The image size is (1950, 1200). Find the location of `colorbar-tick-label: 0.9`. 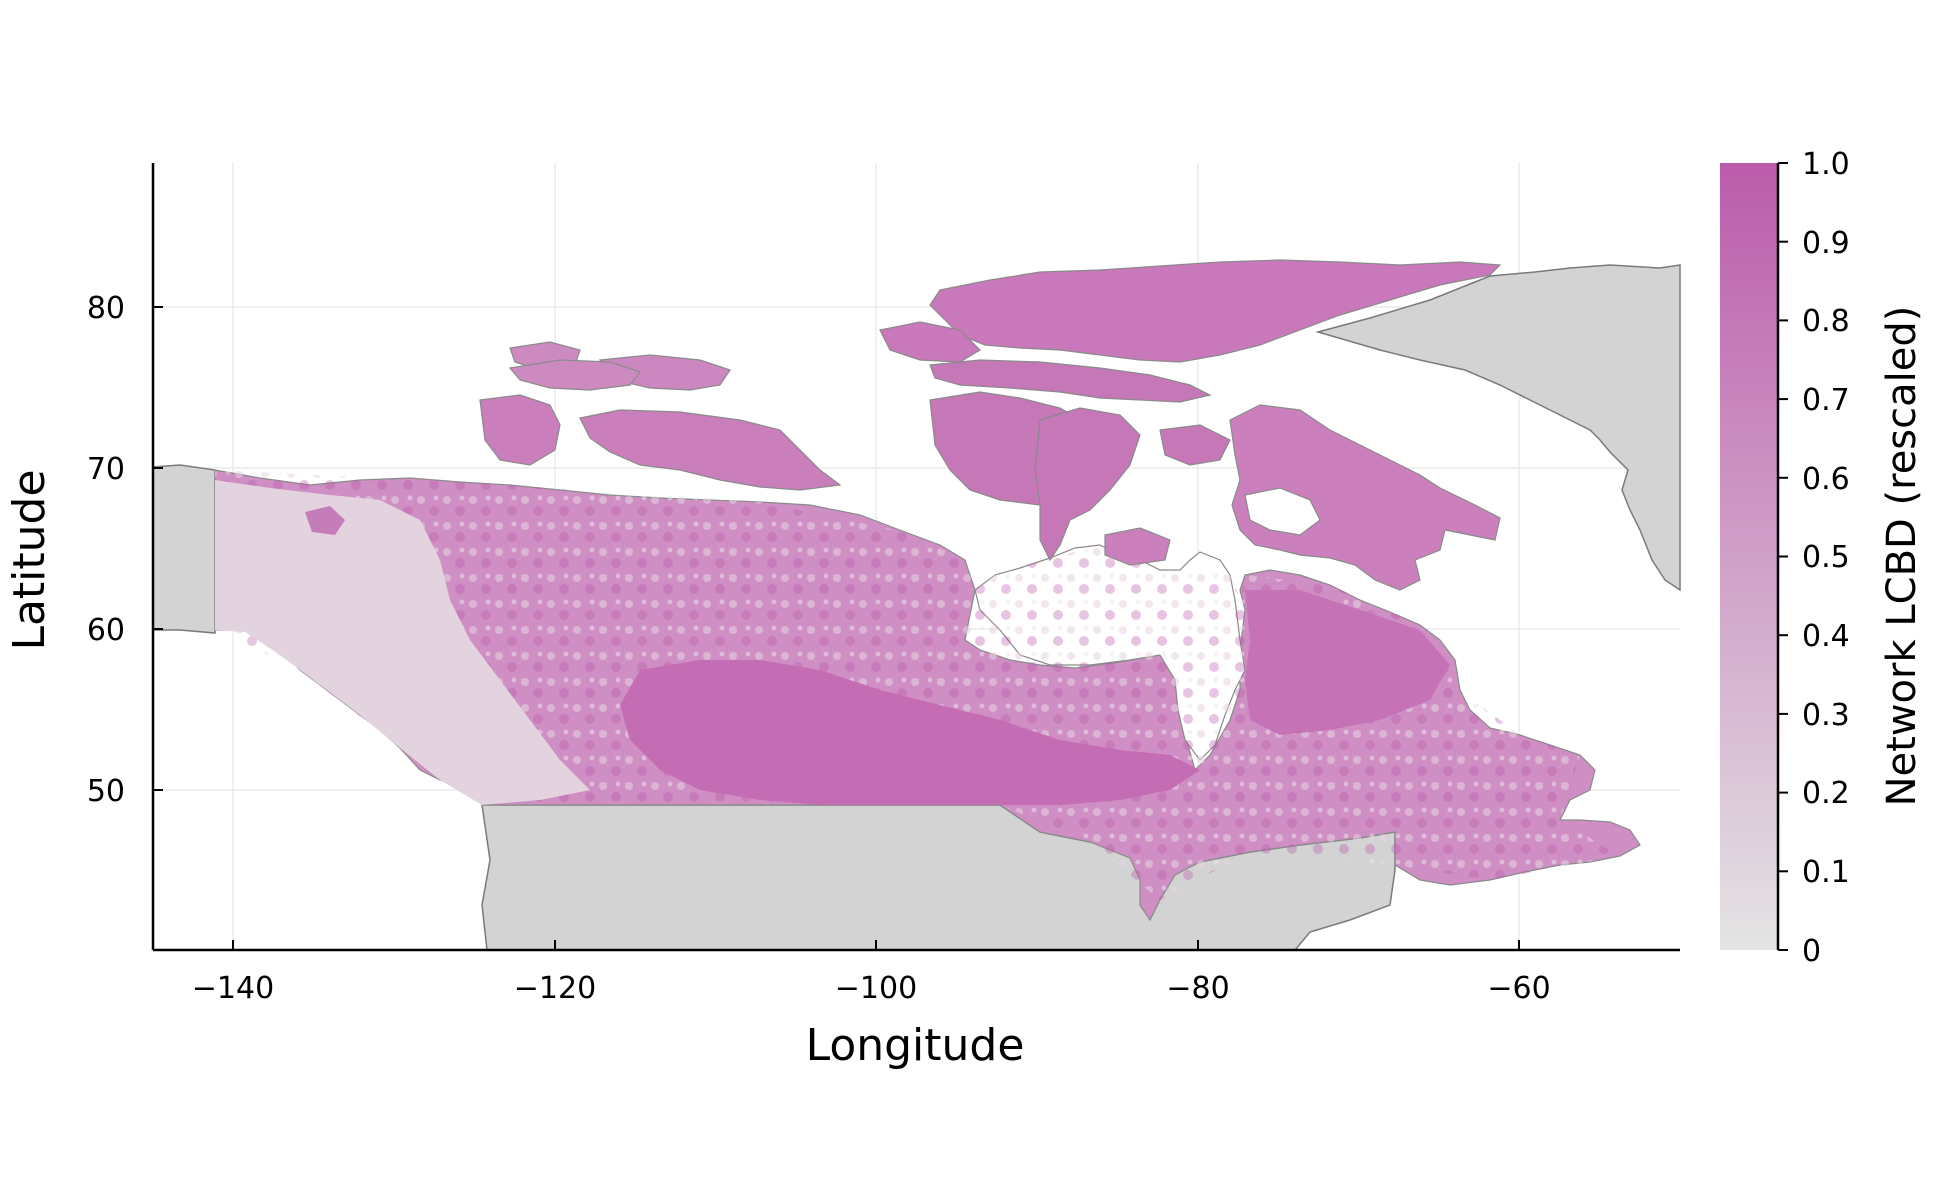

colorbar-tick-label: 0.9 is located at coordinates (1826, 243).